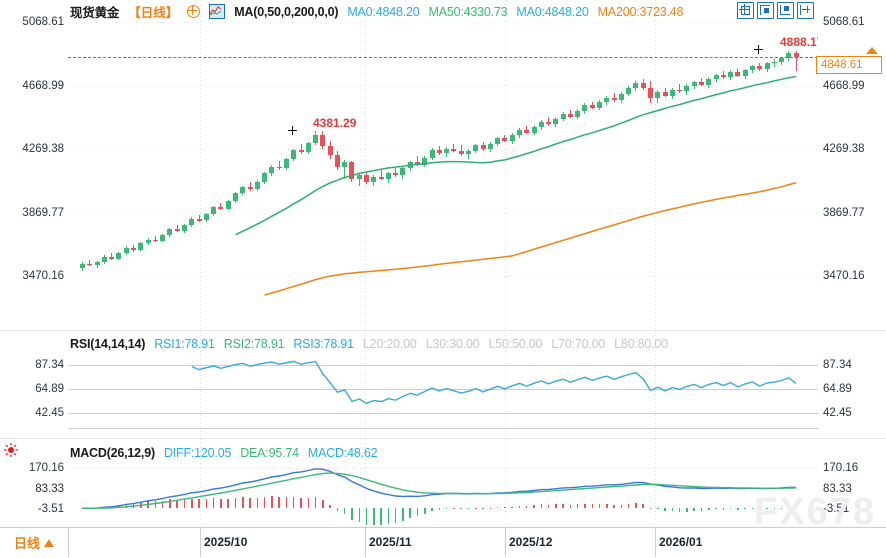 The image size is (886, 558). What do you see at coordinates (11, 450) in the screenshot?
I see `brightness-sun-icon` at bounding box center [11, 450].